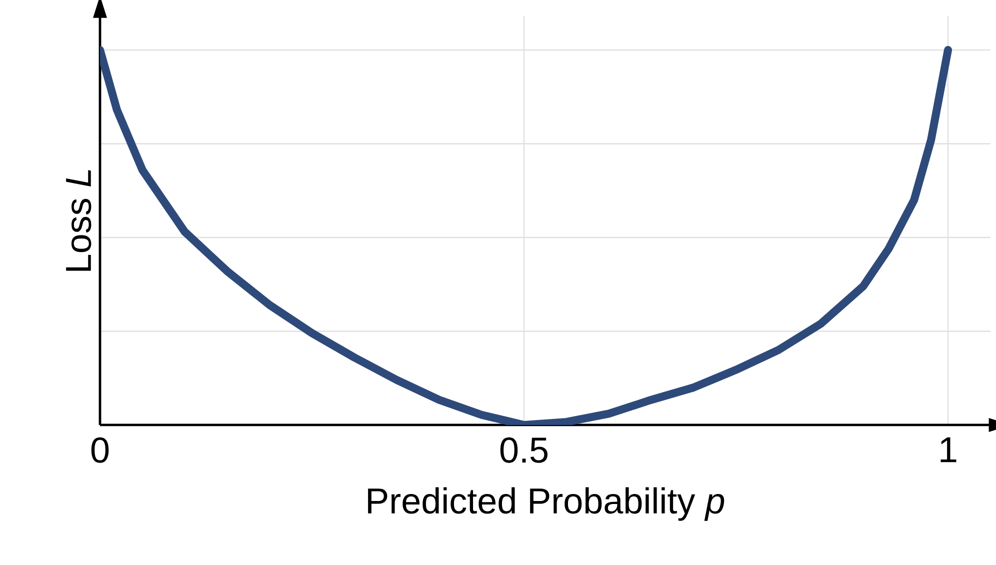 This screenshot has width=996, height=565. Describe the element at coordinates (79, 220) in the screenshot. I see `y-axis-title: Loss L` at that location.